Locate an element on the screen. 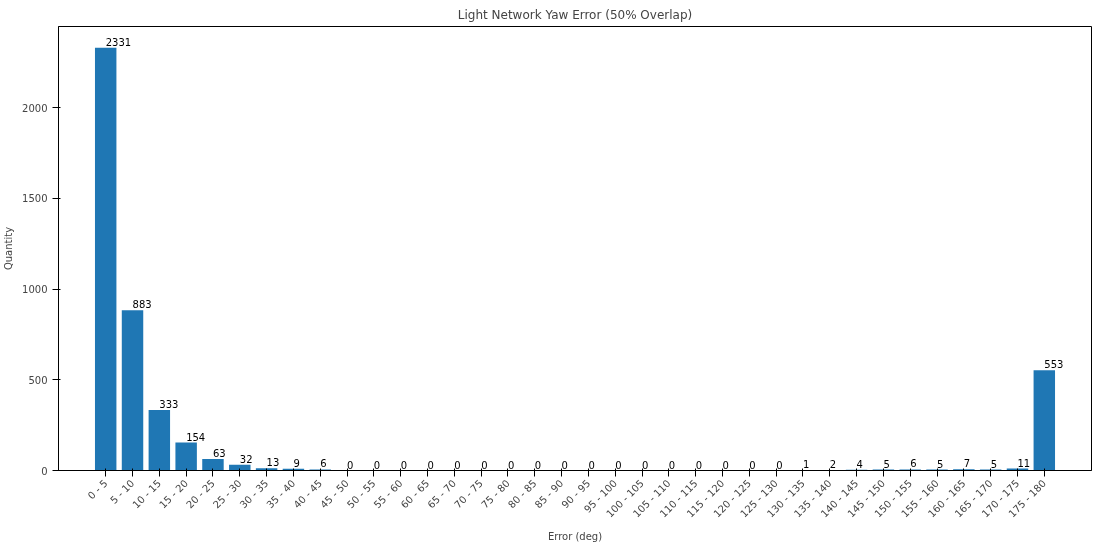 Image resolution: width=1099 pixels, height=545 pixels. data-label: 32 is located at coordinates (246, 459).